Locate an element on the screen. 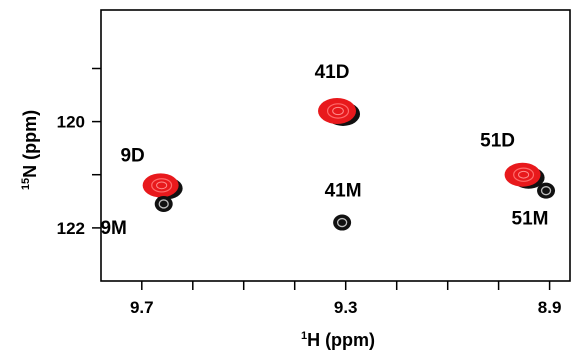  y-tick-label-120: 120 is located at coordinates (71, 122).